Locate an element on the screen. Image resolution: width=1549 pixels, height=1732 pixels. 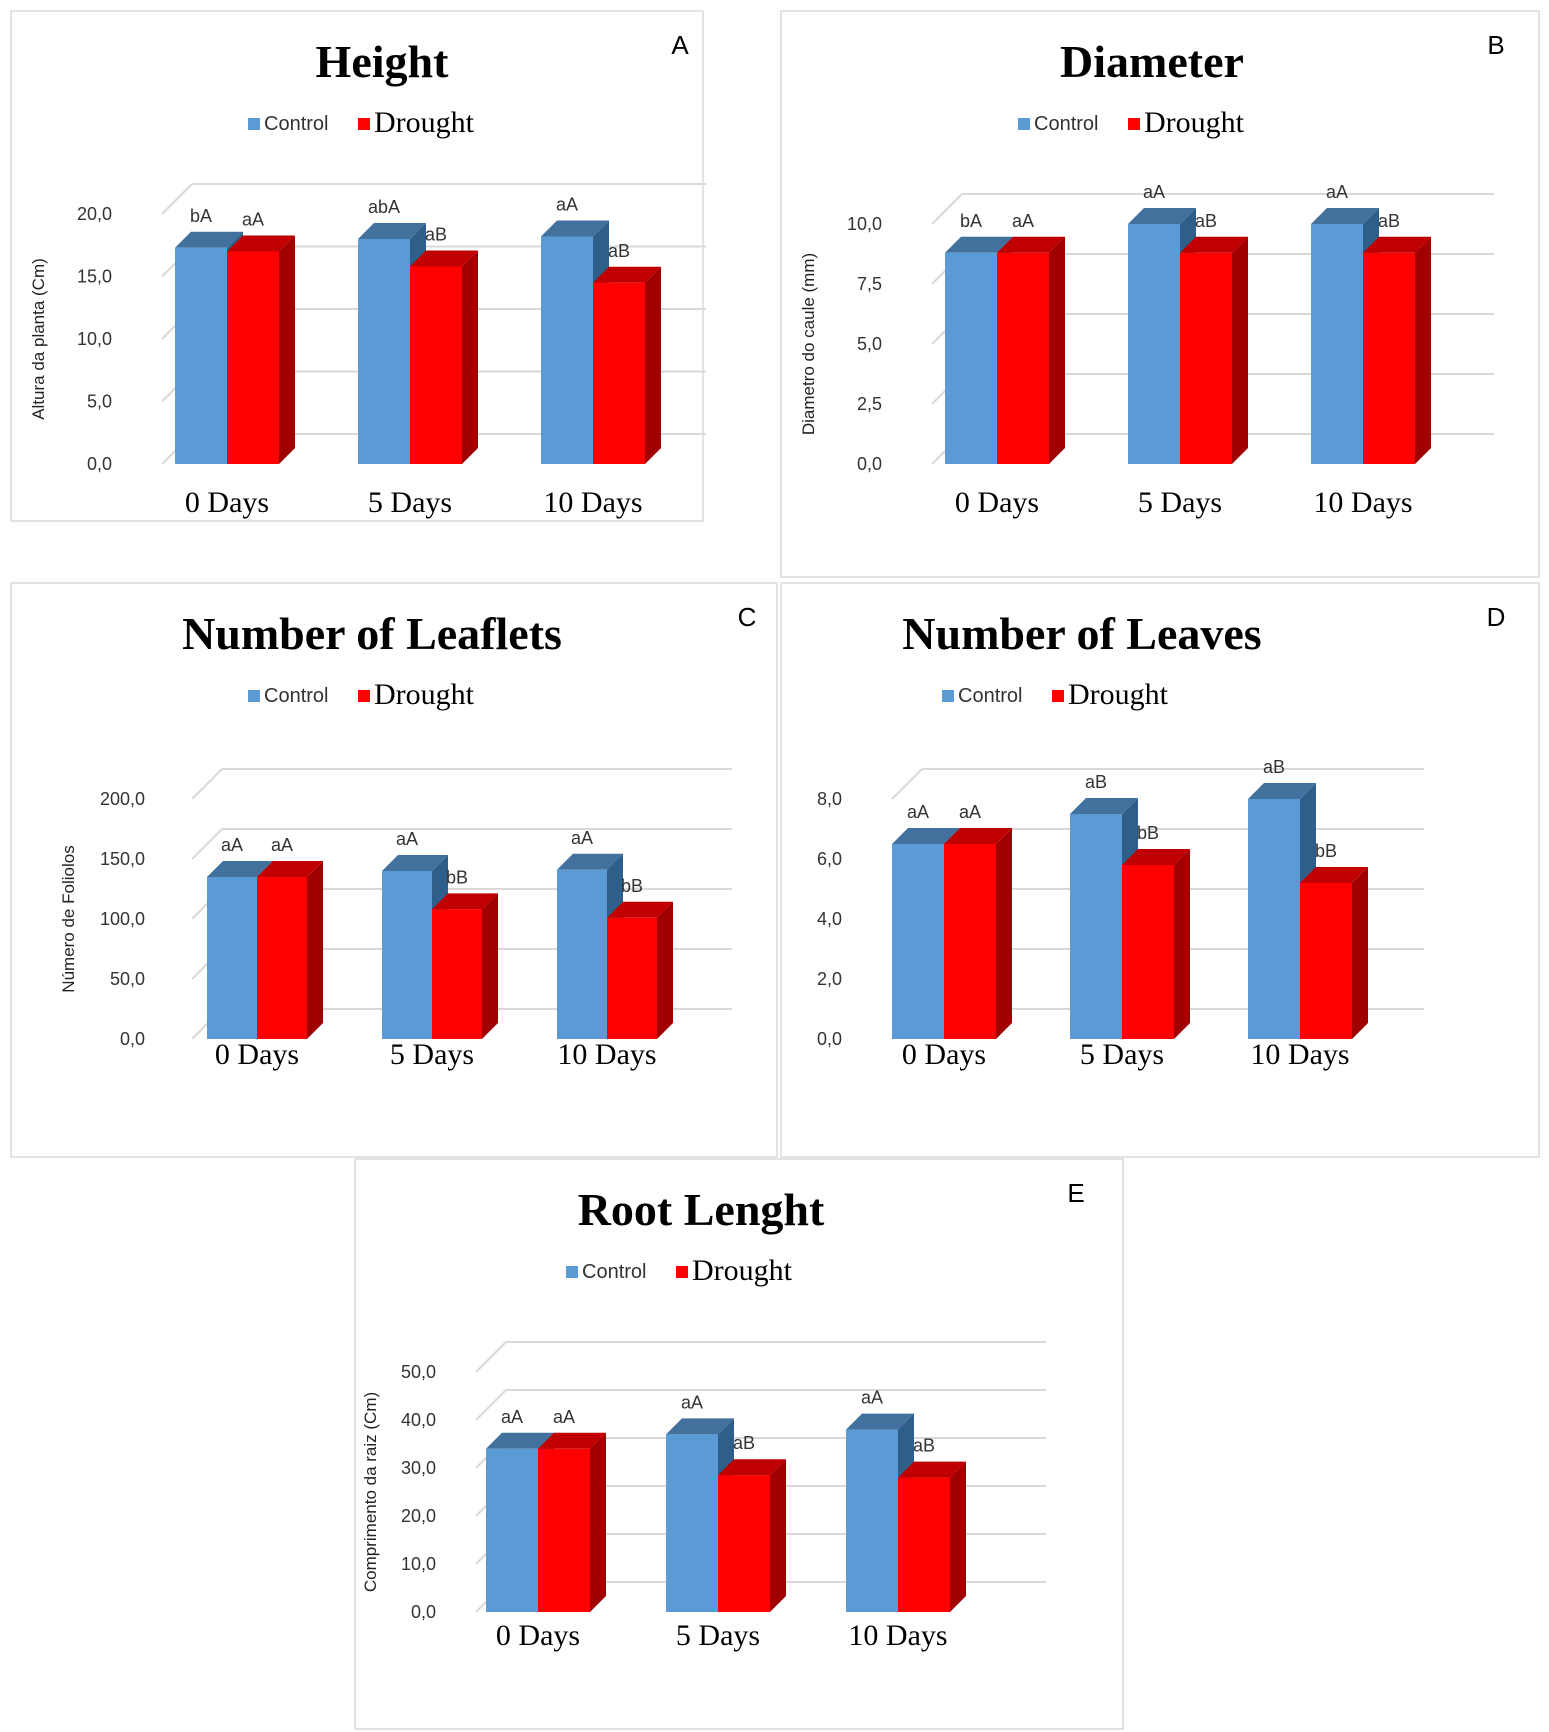
panel-letter: A is located at coordinates (680, 45).